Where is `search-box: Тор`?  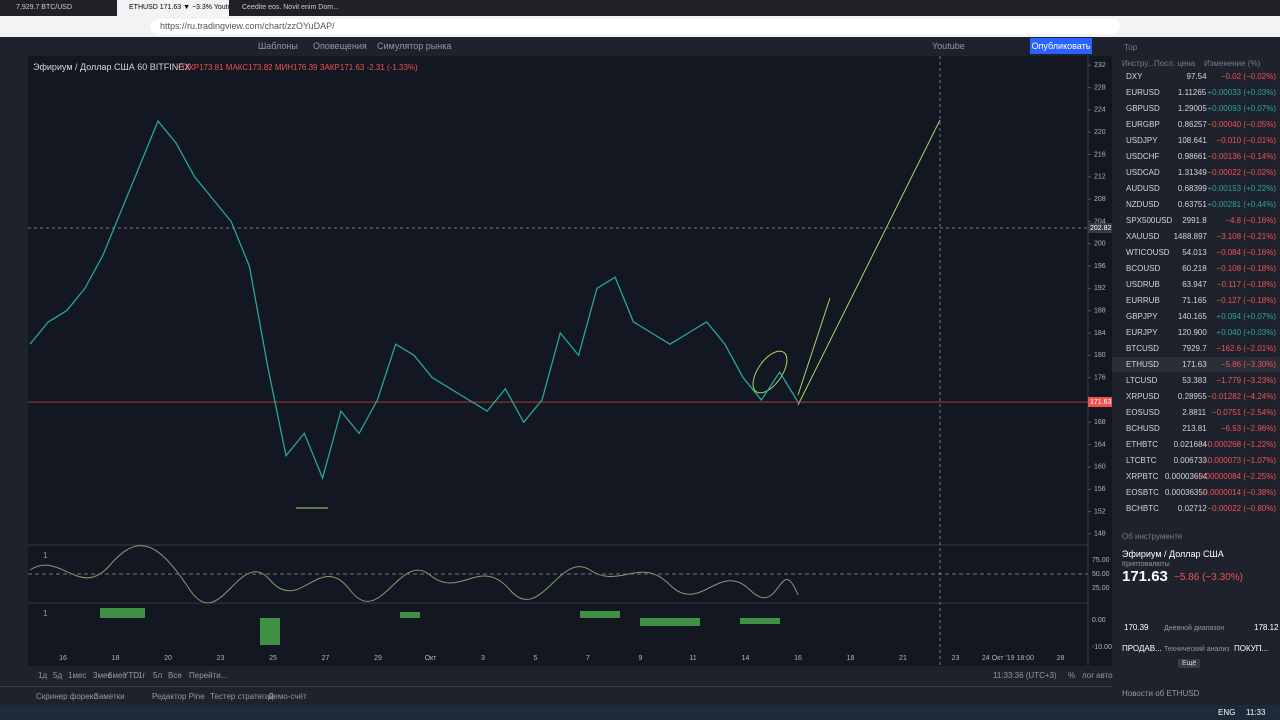 search-box: Тор is located at coordinates (1131, 47).